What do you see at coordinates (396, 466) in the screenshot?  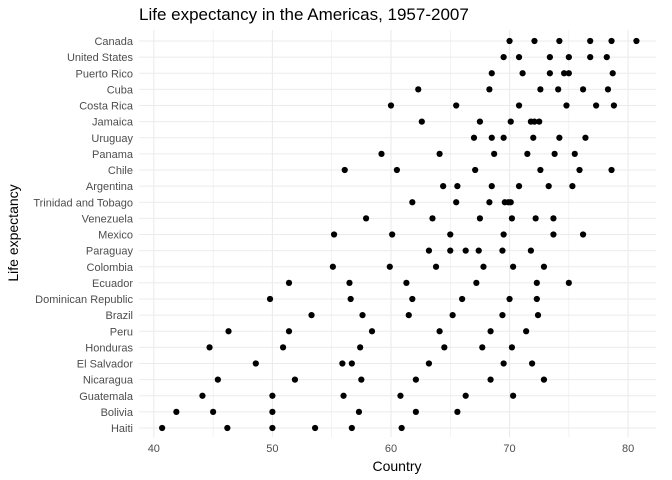 I see `x-axis-title: Country` at bounding box center [396, 466].